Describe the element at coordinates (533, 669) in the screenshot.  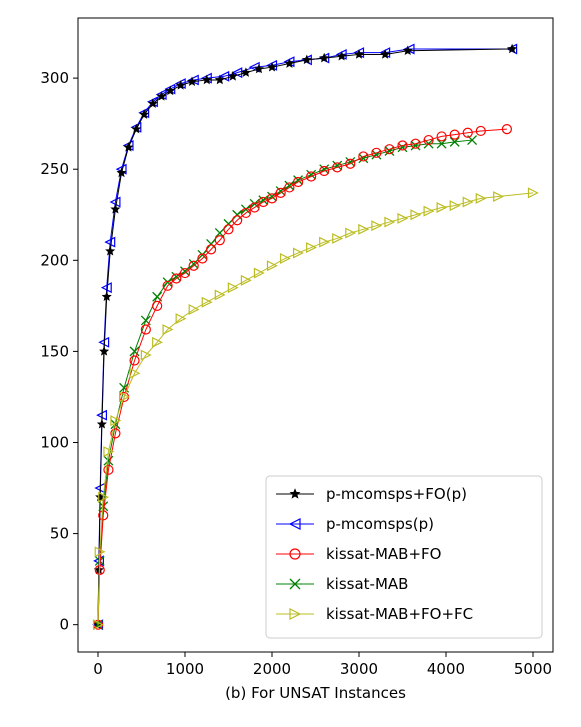
I see `x-tick-label: 5000` at that location.